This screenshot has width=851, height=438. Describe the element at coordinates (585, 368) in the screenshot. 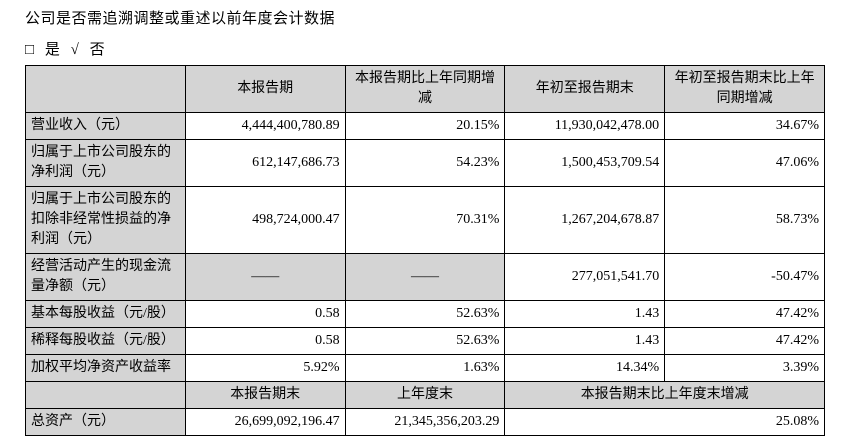

I see `table-cell: 14.34%` at that location.